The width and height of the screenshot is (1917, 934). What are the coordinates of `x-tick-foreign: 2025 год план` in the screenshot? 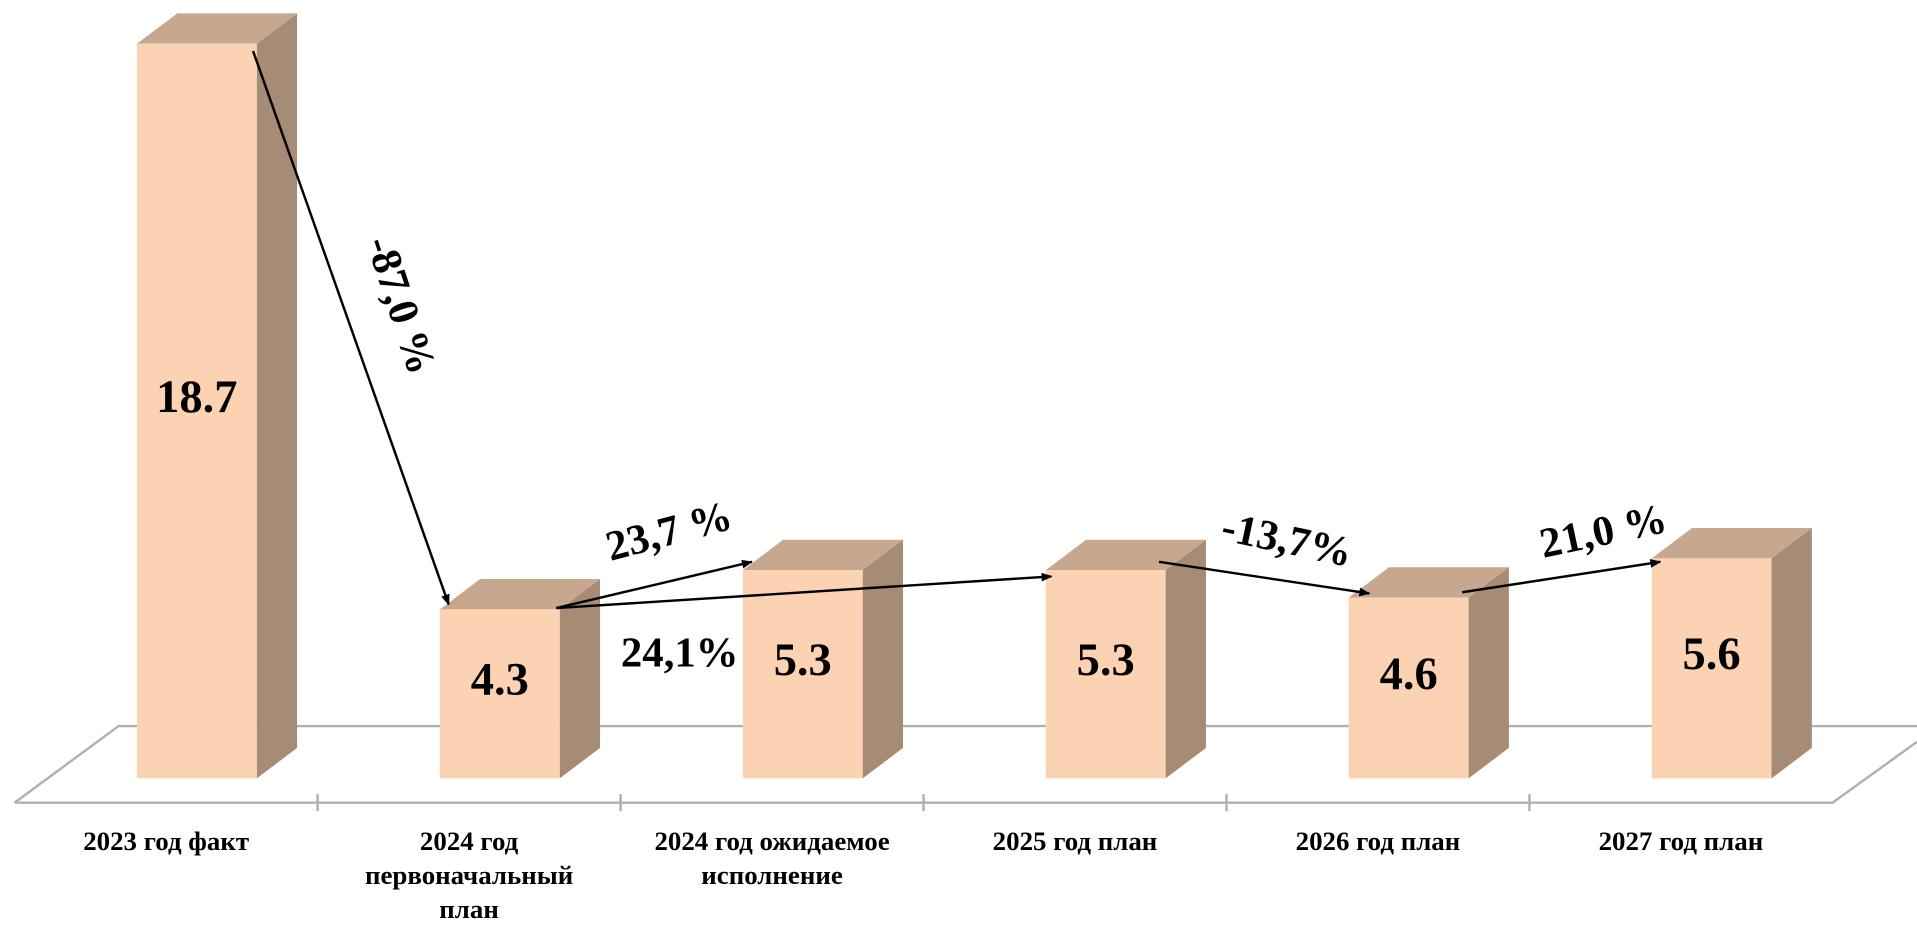 It's located at (1075, 841).